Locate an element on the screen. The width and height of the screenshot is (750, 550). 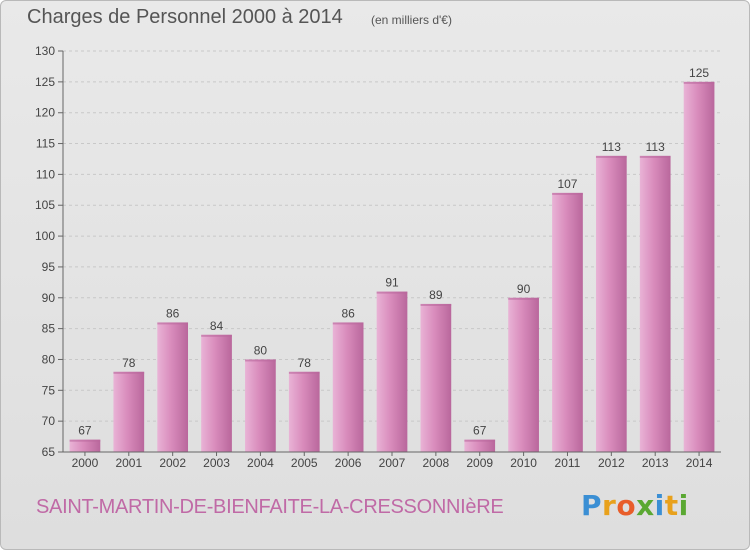
x-tick-label: 2004 is located at coordinates (260, 463).